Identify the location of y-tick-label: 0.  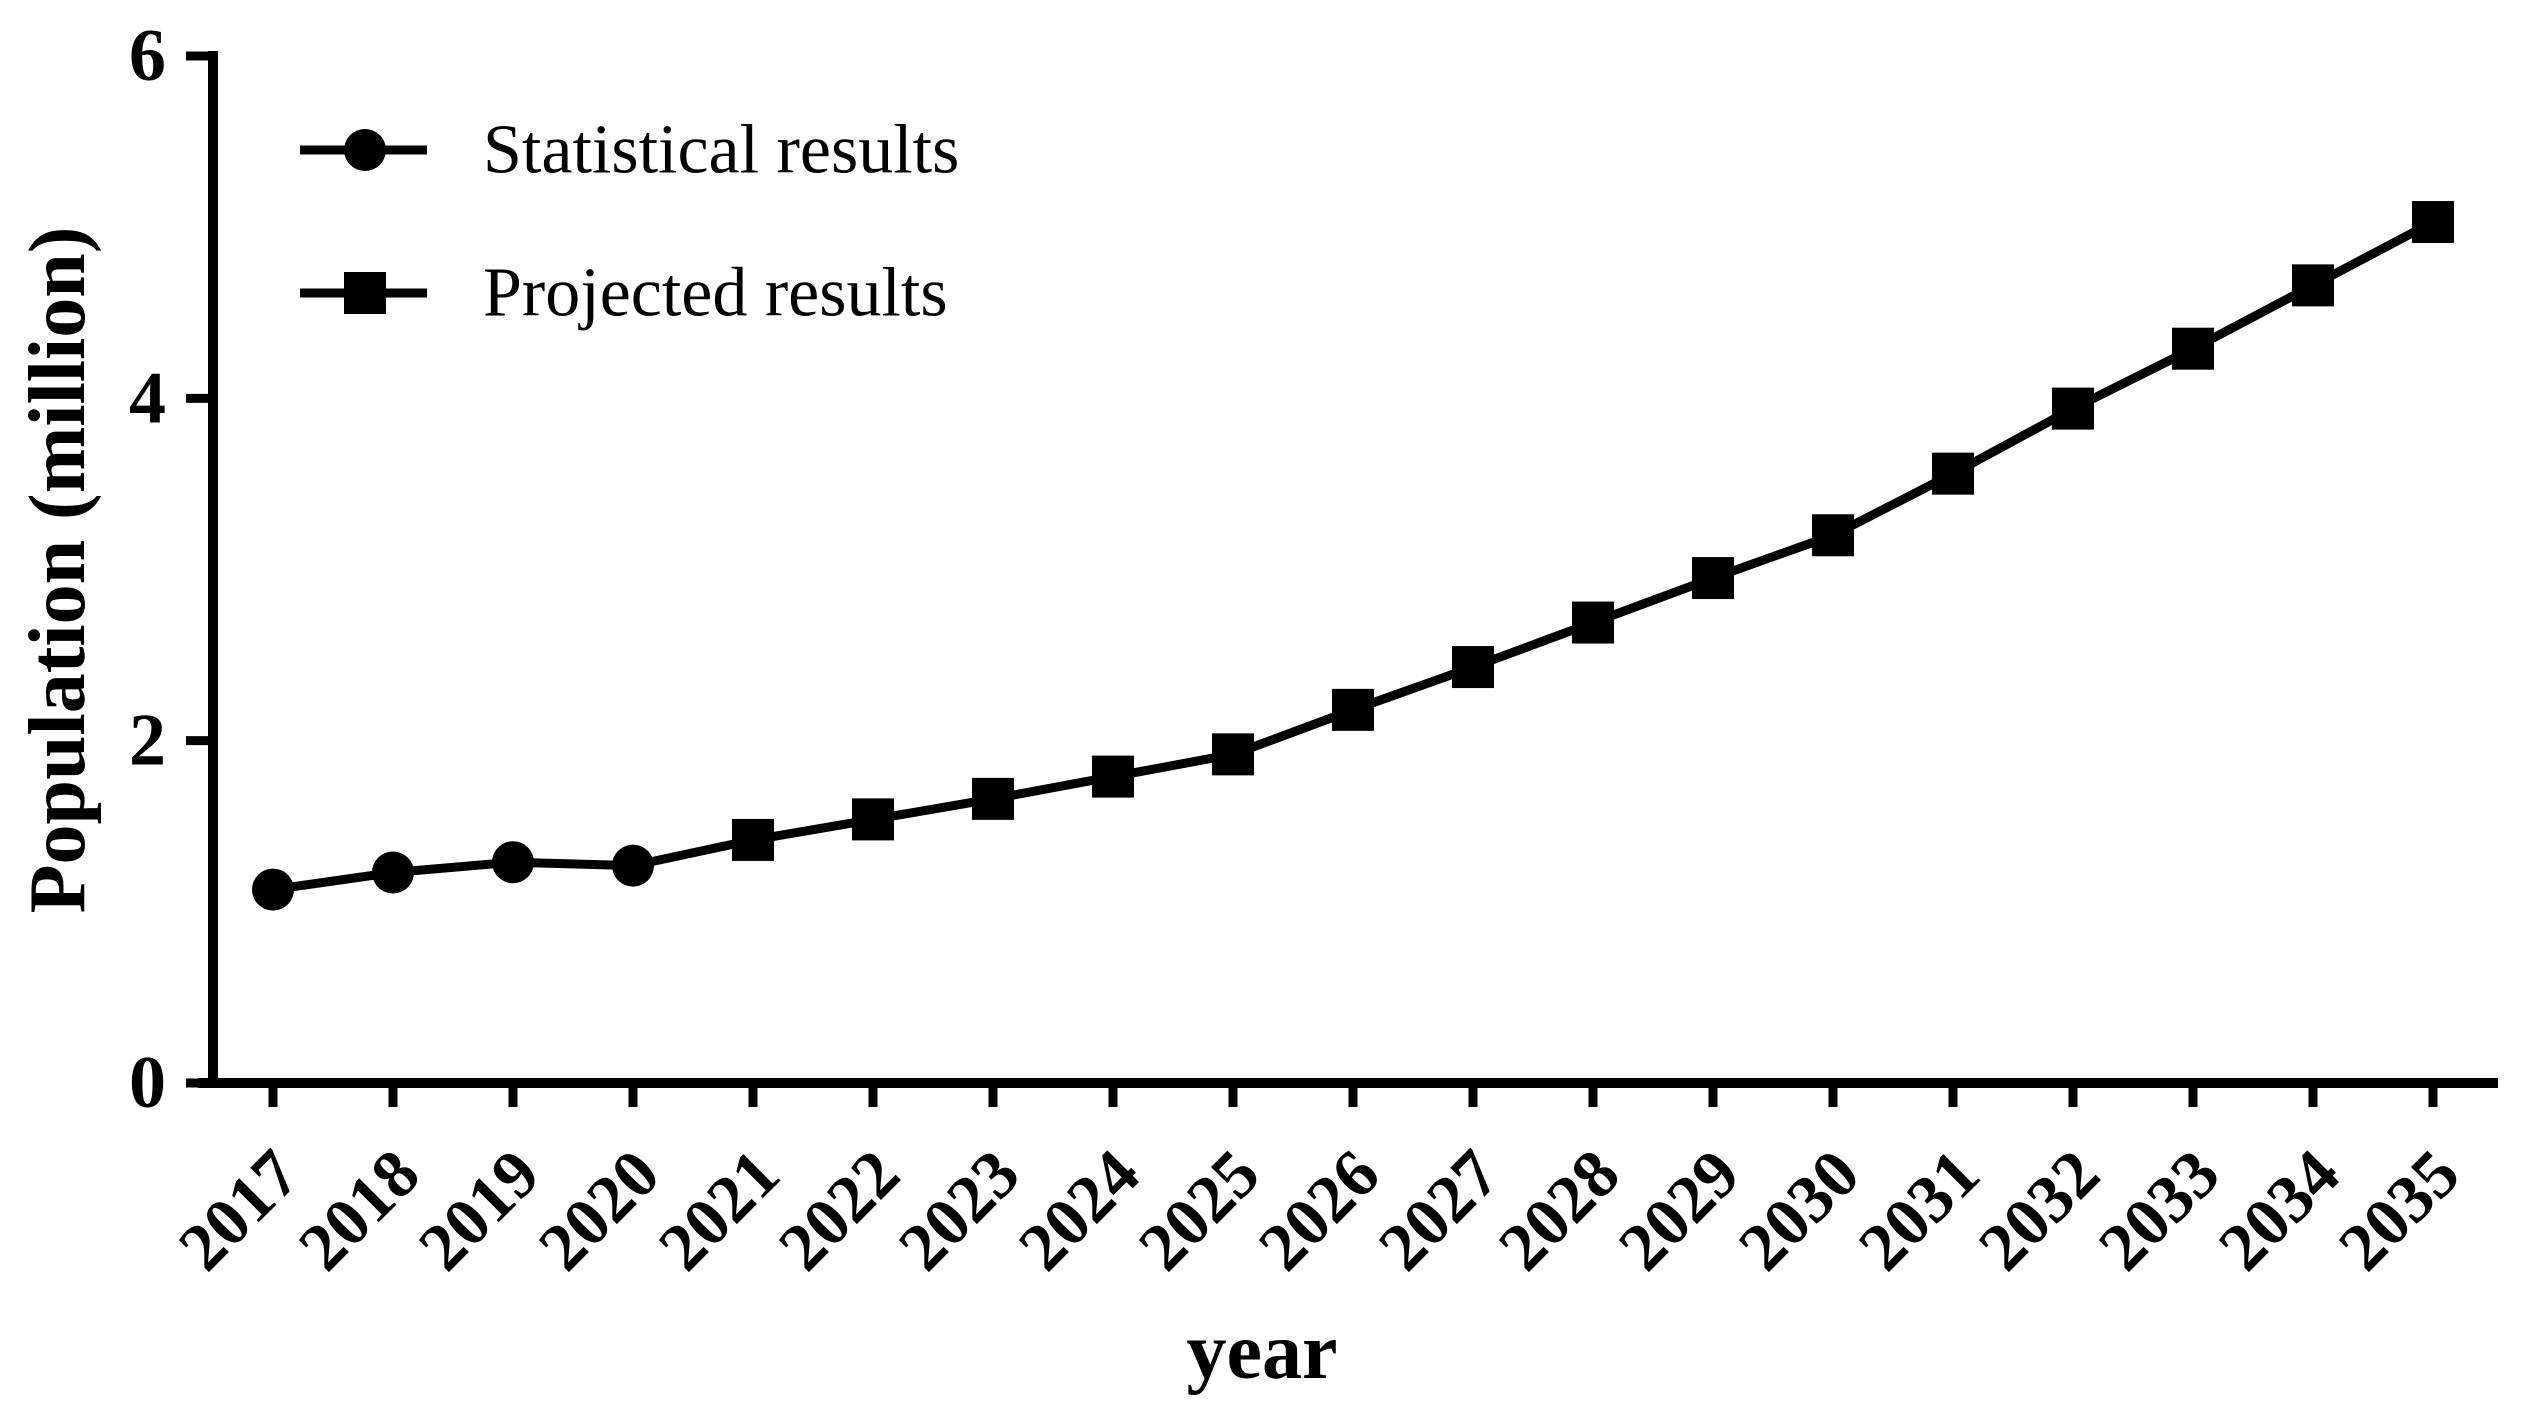
(147, 1083).